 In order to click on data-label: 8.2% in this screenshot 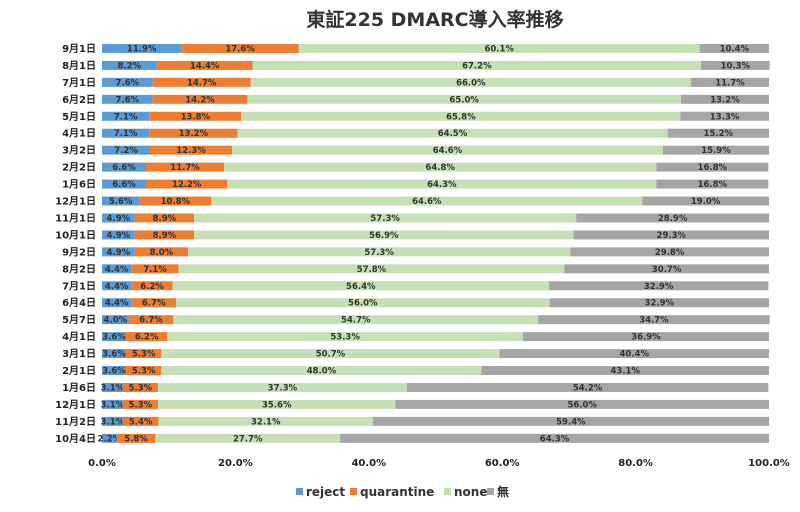, I will do `click(130, 66)`.